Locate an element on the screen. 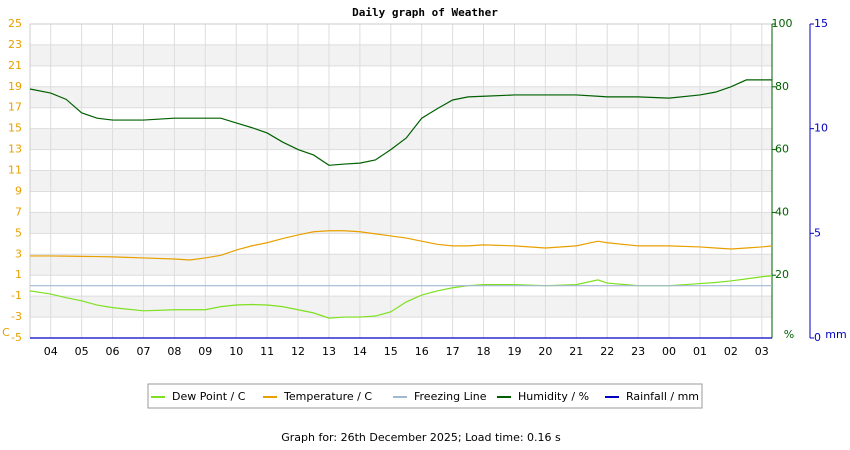 The height and width of the screenshot is (450, 850). x-tick-label: 11 is located at coordinates (267, 351).